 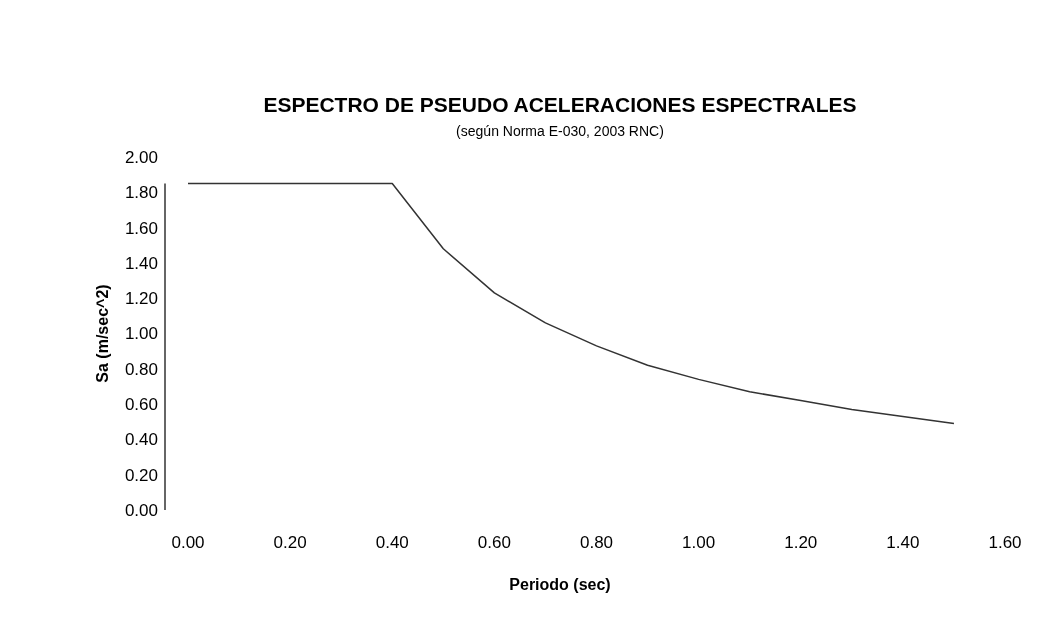 What do you see at coordinates (141, 440) in the screenshot?
I see `y-tick-label: 0.40` at bounding box center [141, 440].